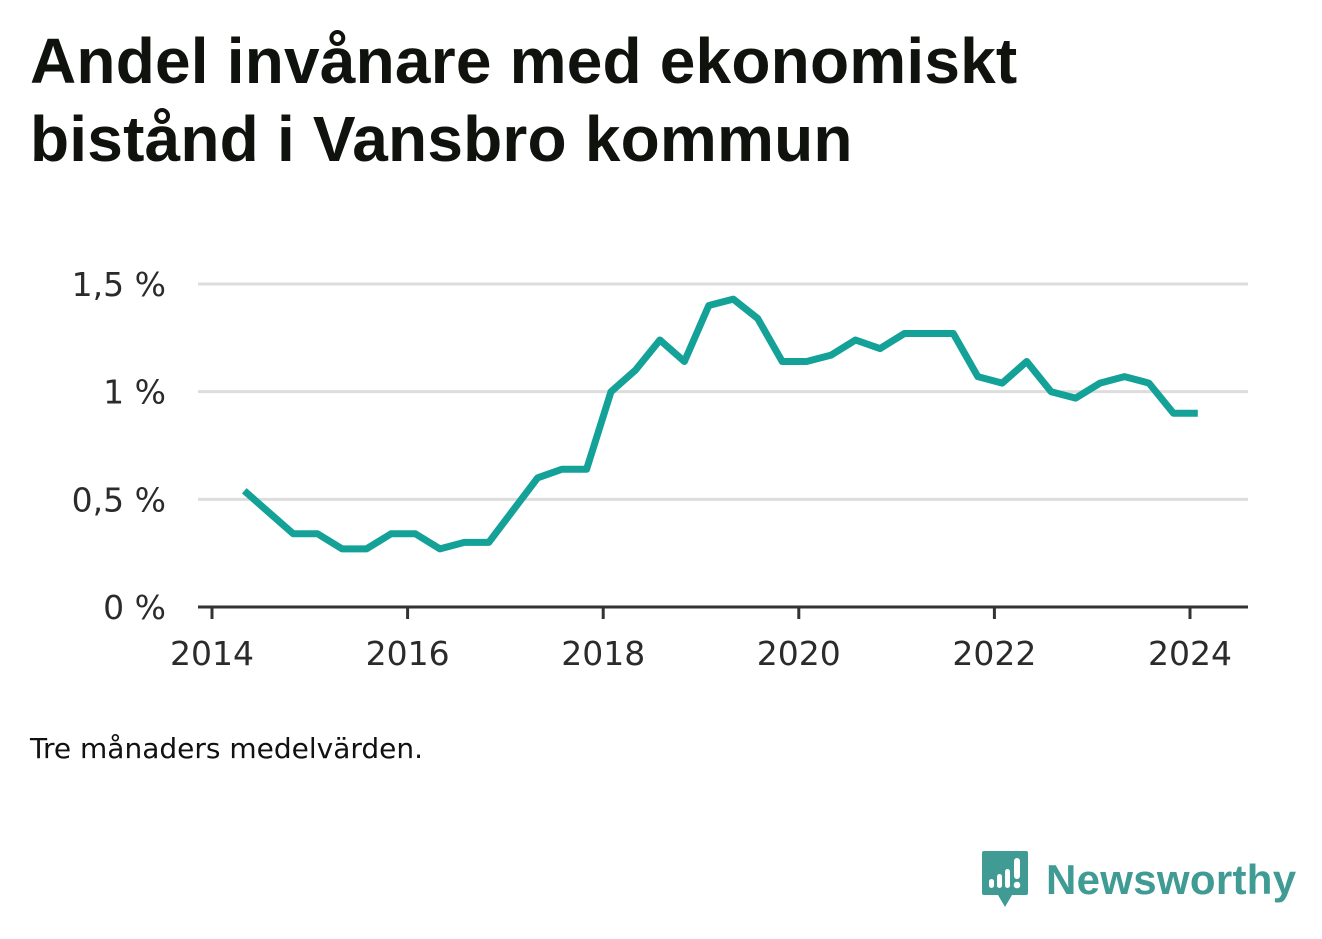 The height and width of the screenshot is (939, 1322). I want to click on x-tick-label: 2014, so click(212, 653).